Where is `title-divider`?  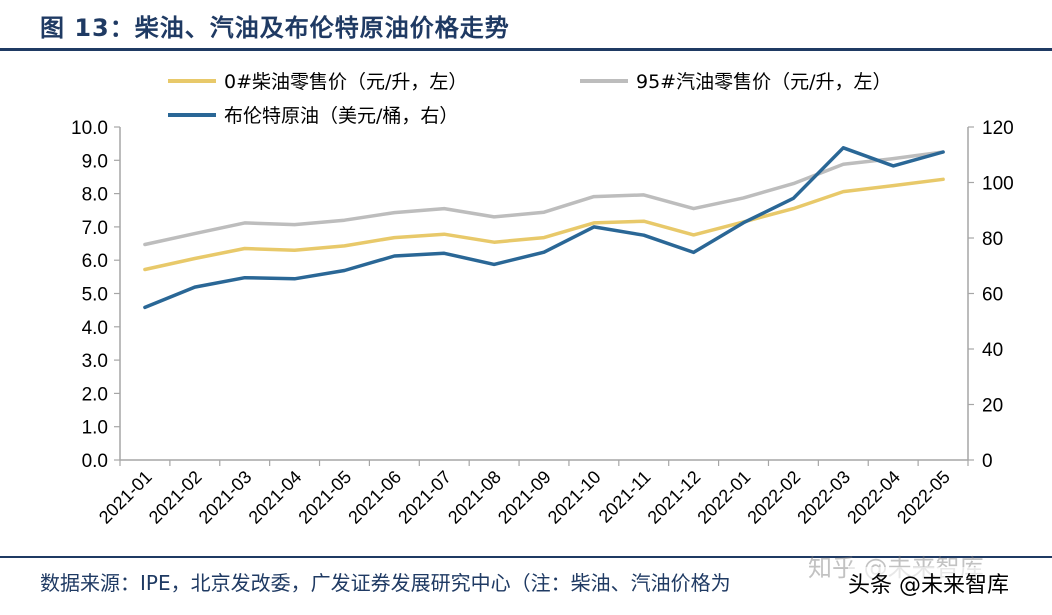
title-divider is located at coordinates (526, 49).